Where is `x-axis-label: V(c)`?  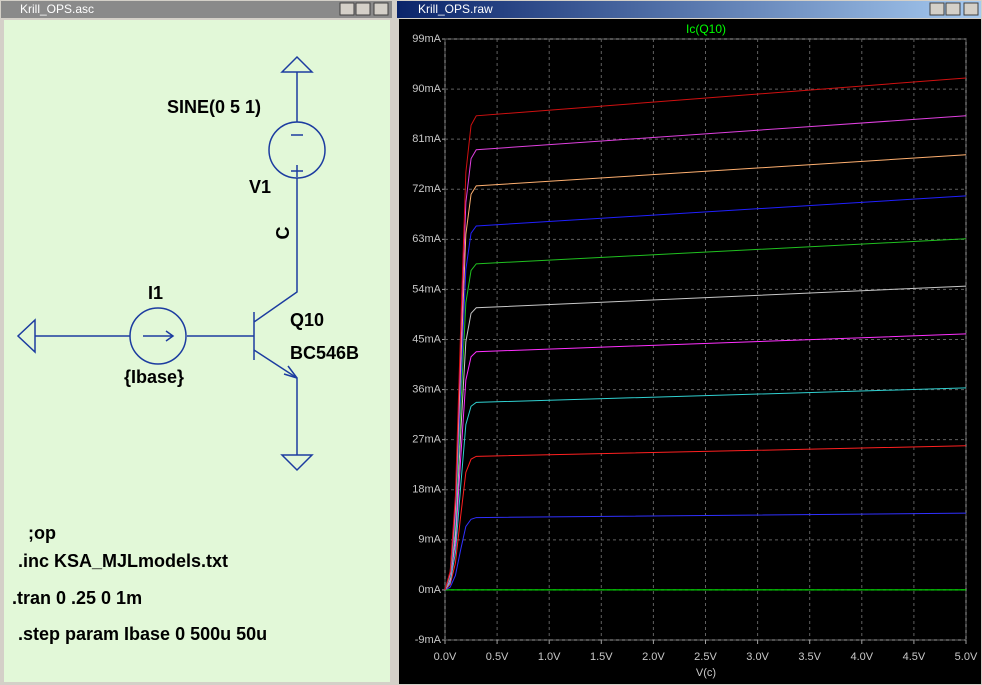 x-axis-label: V(c) is located at coordinates (706, 673).